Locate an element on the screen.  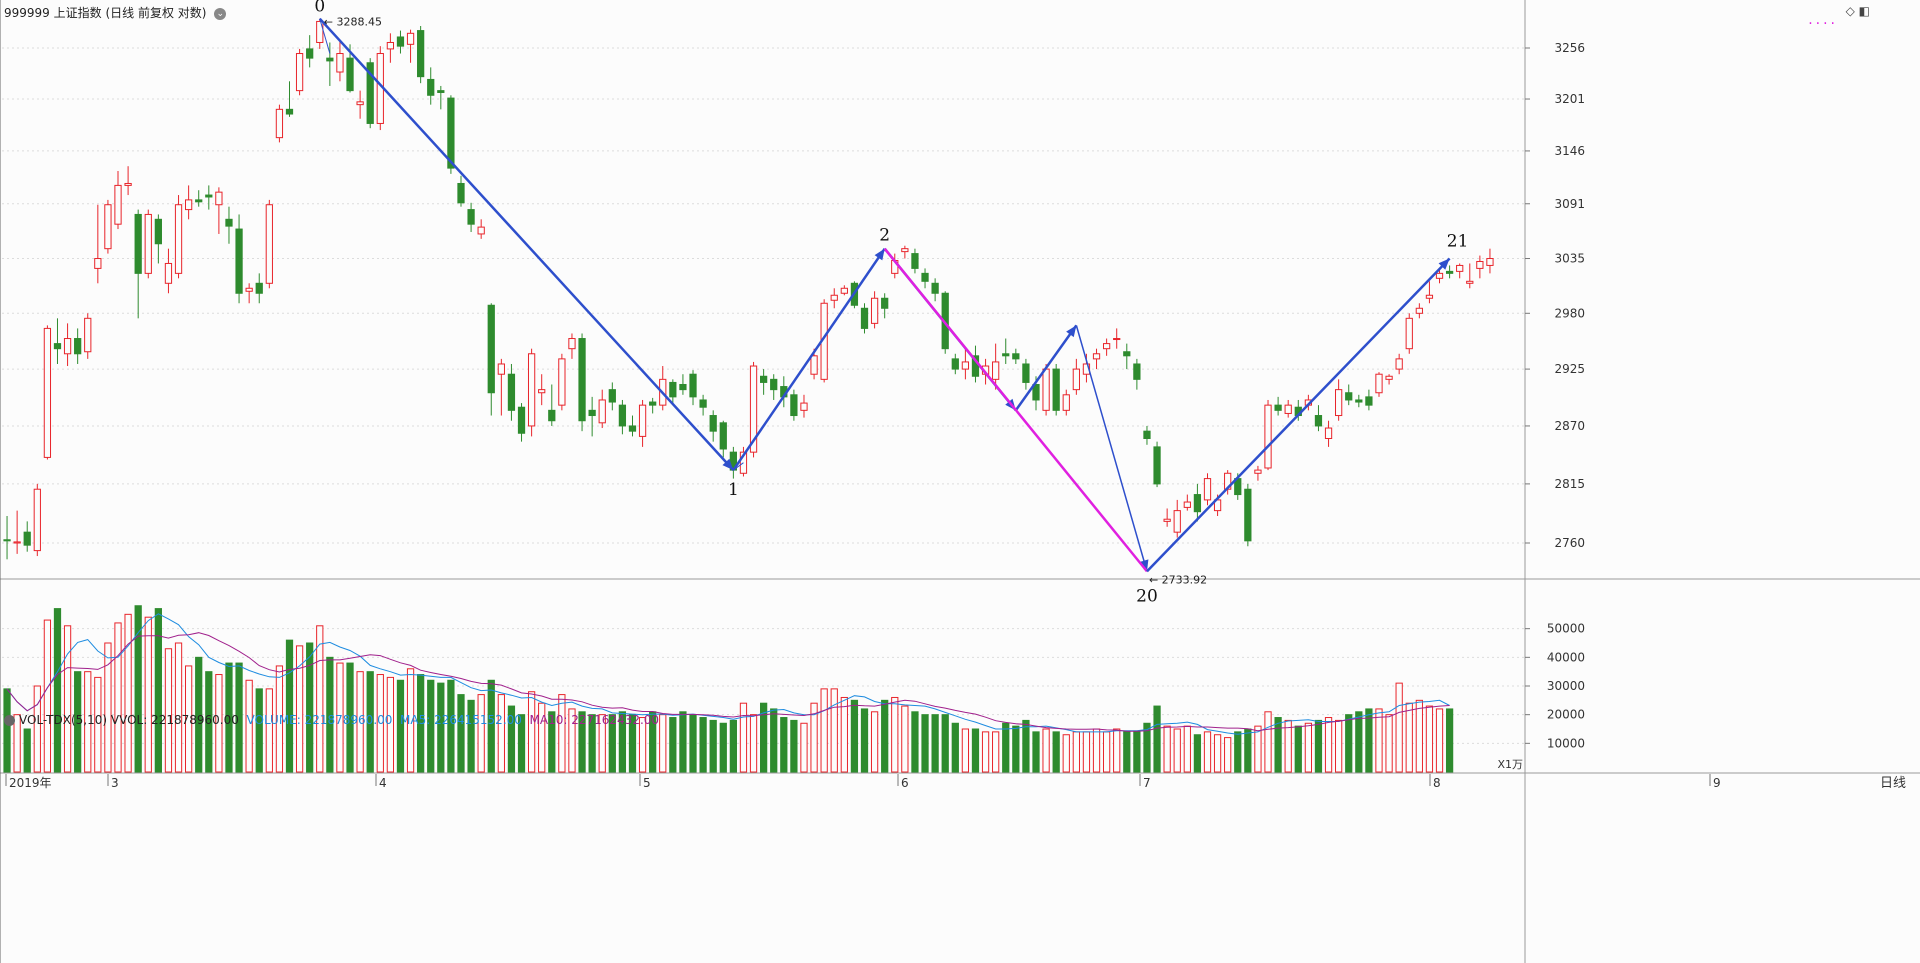
moving-average-lines is located at coordinates (728, 674).